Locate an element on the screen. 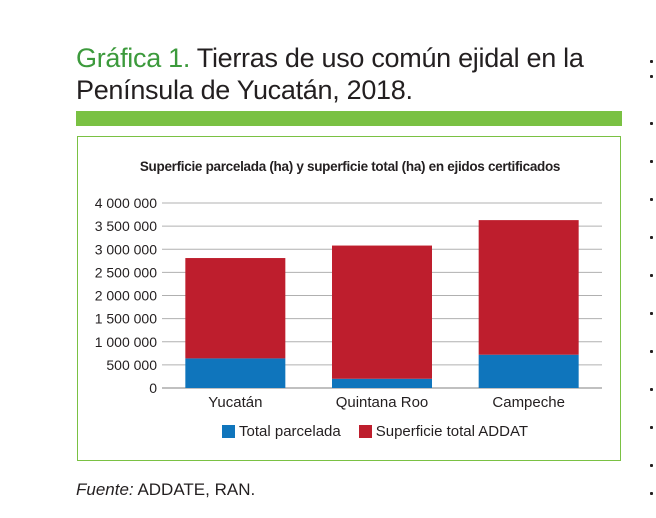  legend-item-parcelada: Total parcelada is located at coordinates (281, 431).